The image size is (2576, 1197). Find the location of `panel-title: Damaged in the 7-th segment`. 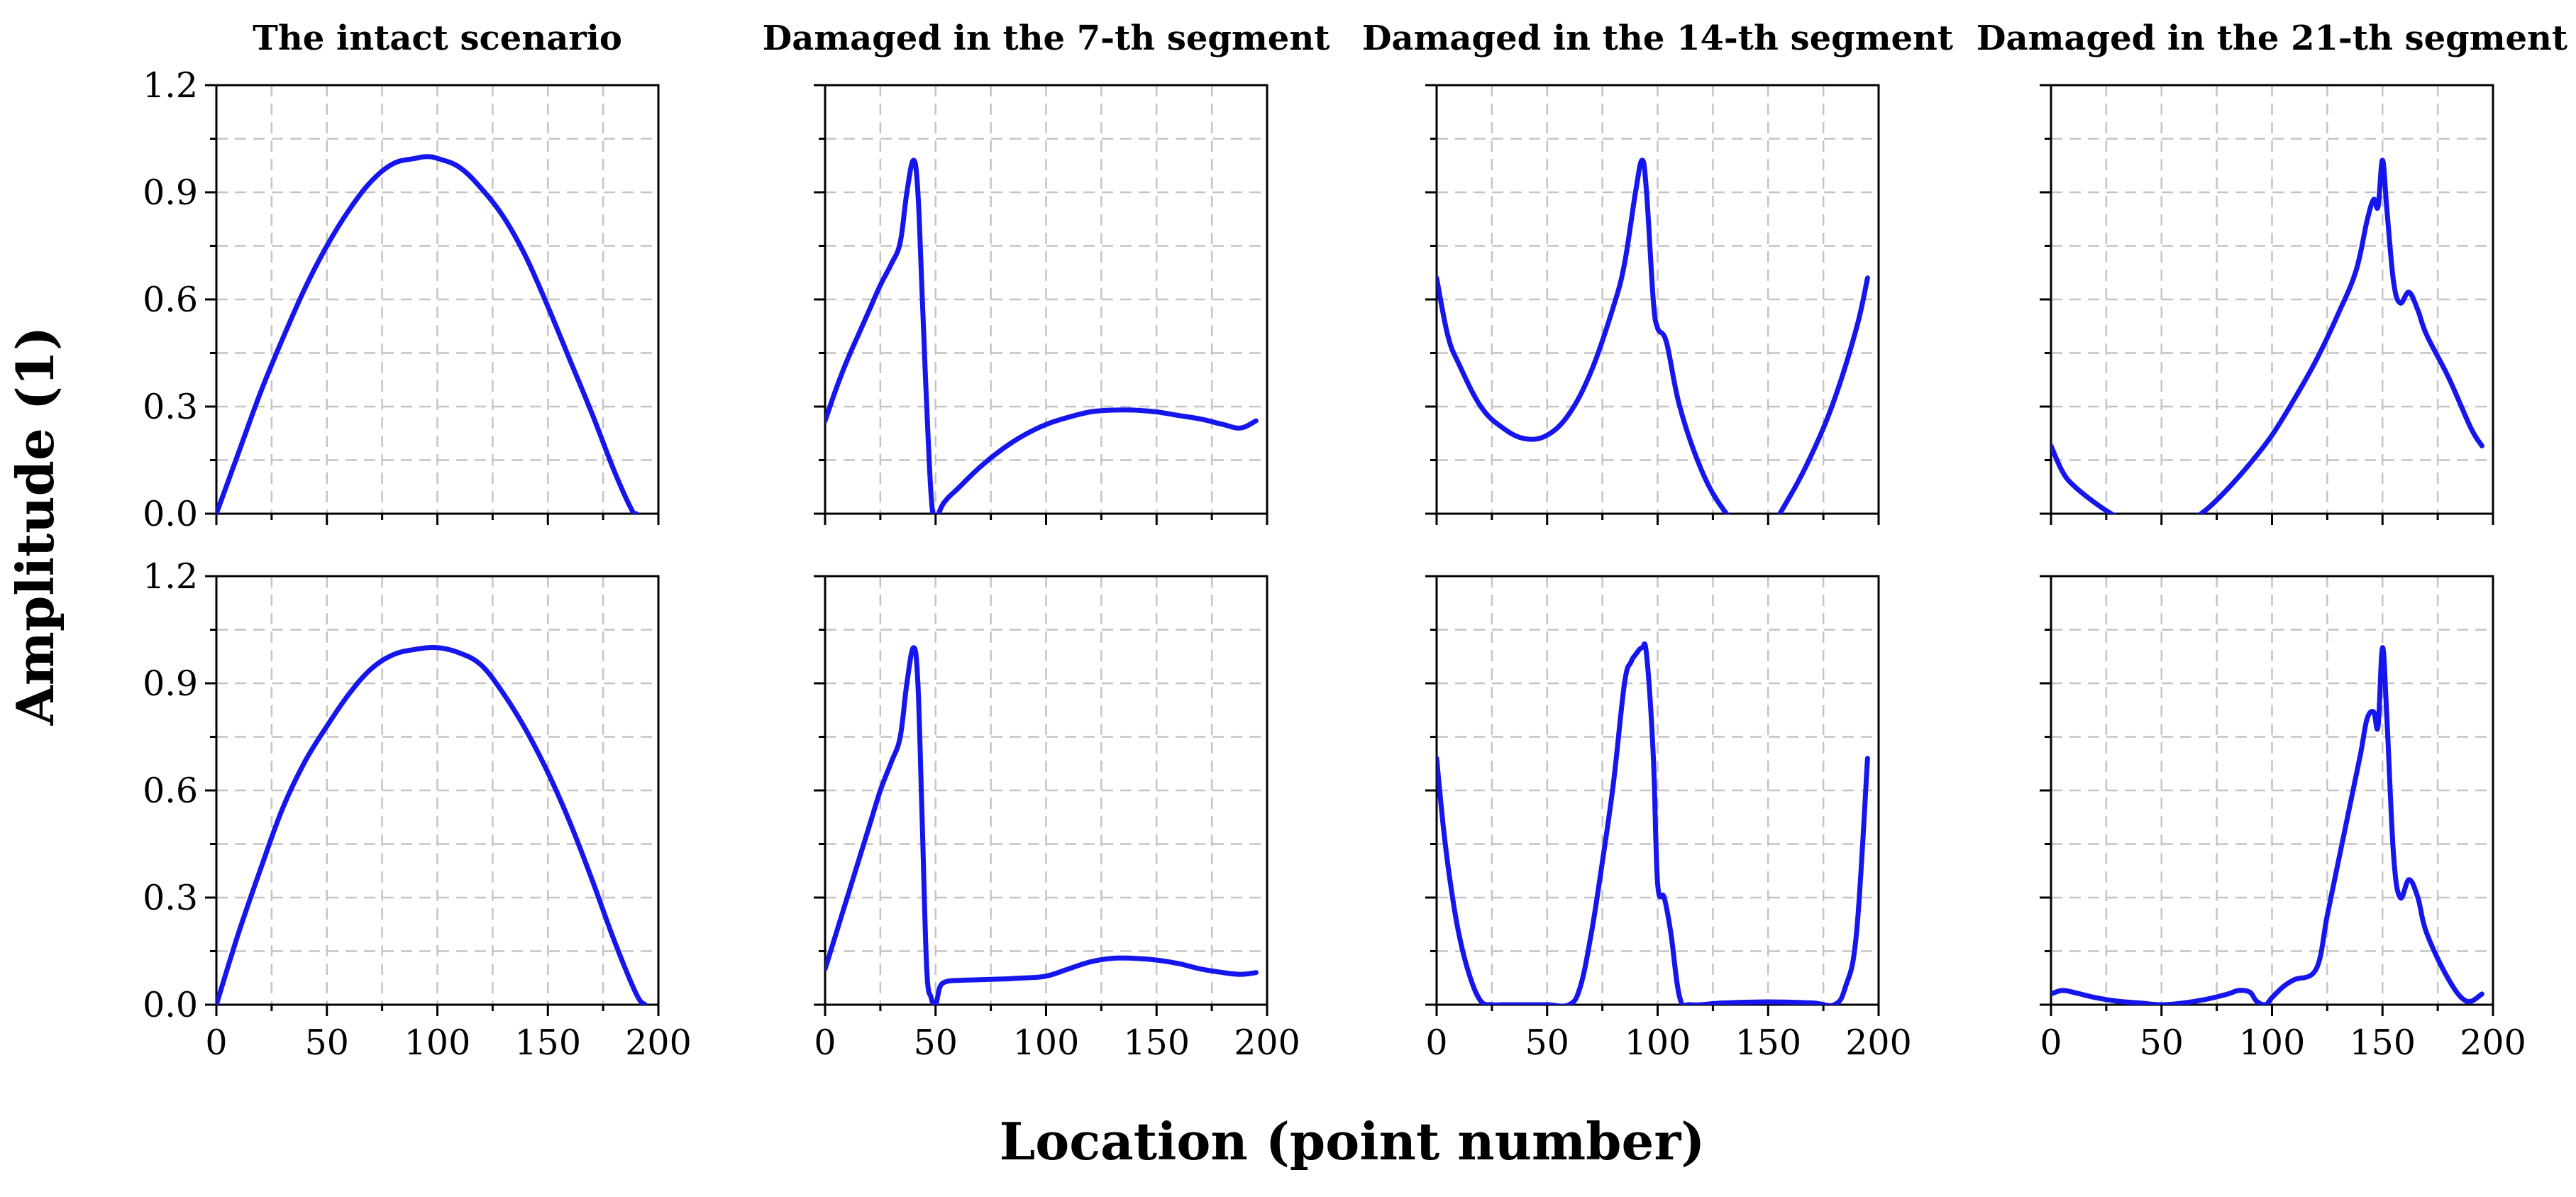

panel-title: Damaged in the 7-th segment is located at coordinates (1046, 38).